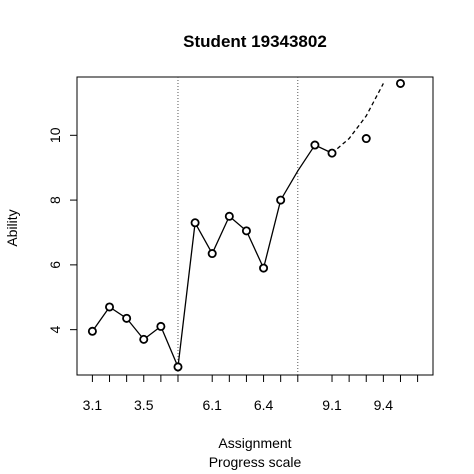 This screenshot has width=474, height=474. I want to click on x-tick-label: 3.5, so click(144, 405).